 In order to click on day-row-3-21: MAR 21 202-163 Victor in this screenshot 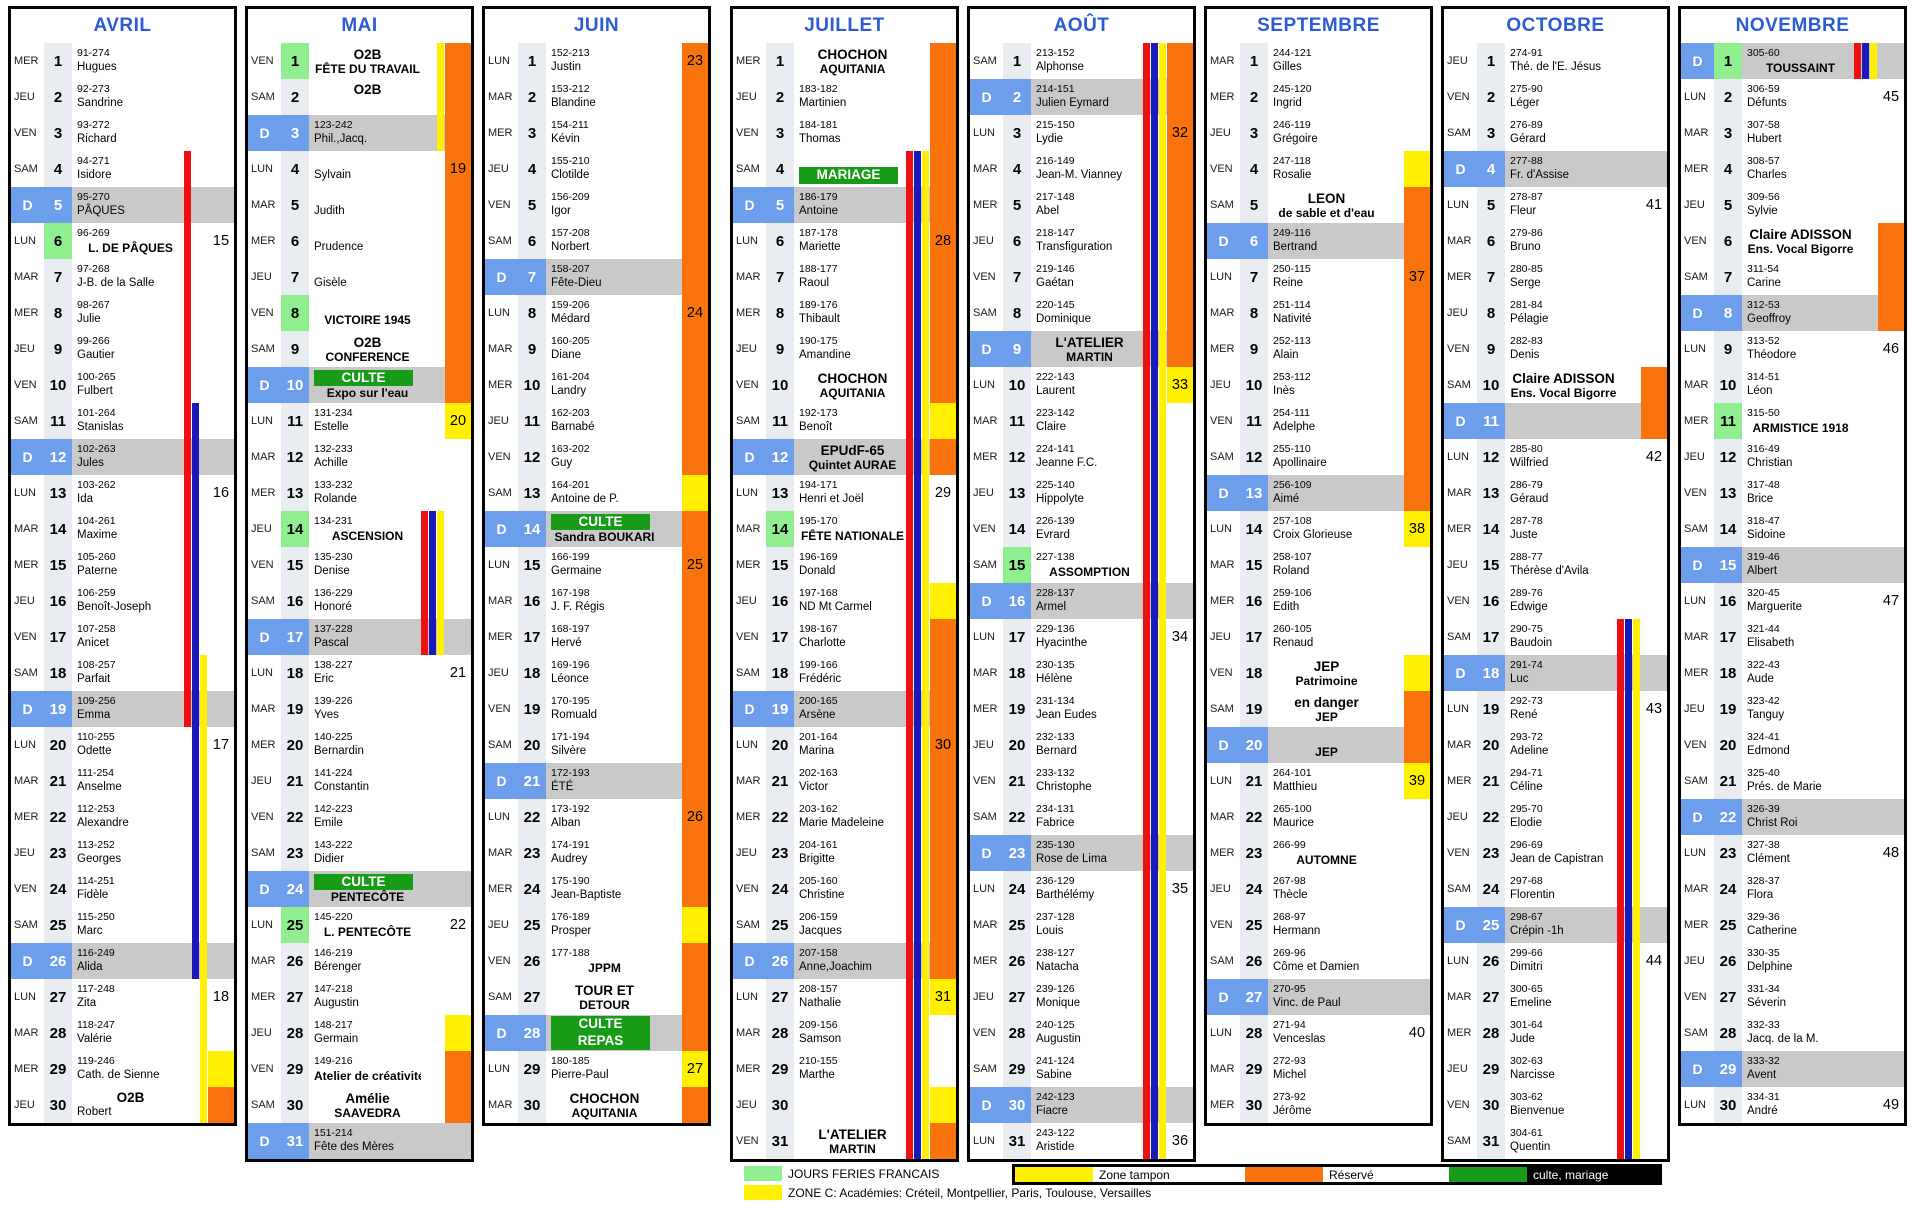, I will do `click(844, 781)`.